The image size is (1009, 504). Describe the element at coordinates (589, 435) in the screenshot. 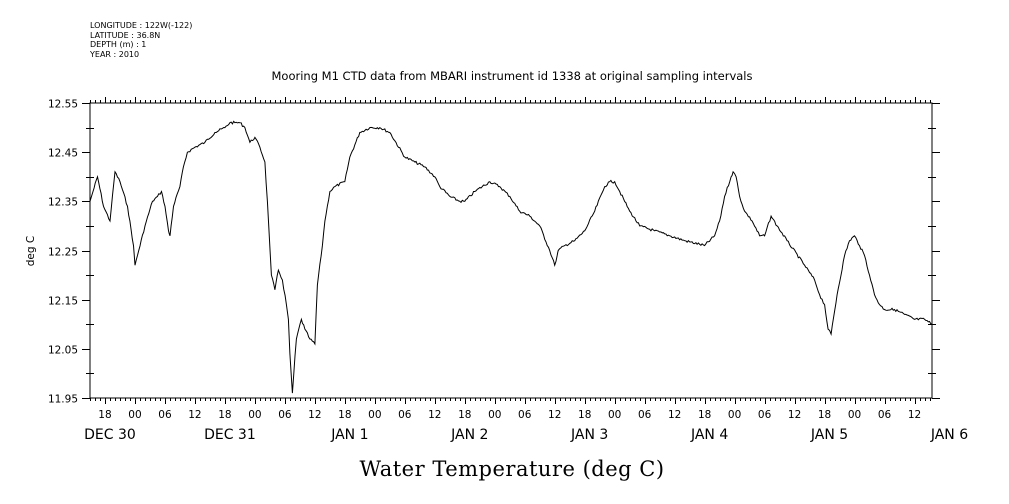

I see `x-day-label: JAN 3` at that location.